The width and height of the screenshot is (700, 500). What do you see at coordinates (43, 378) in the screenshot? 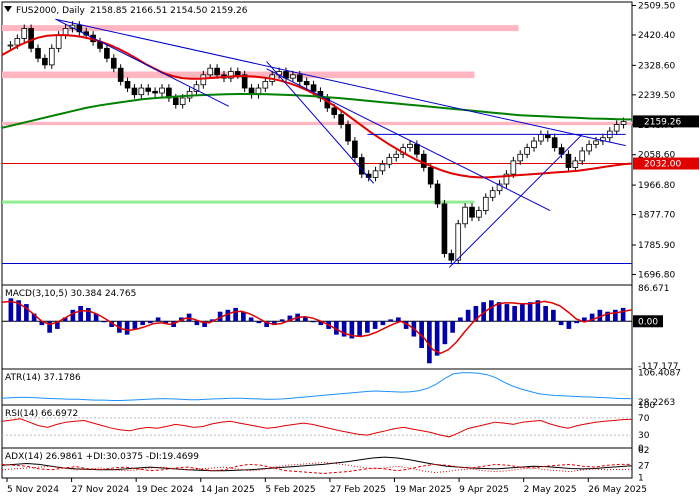
I see `indicator-label-atr: ATR(14) 37.1786` at bounding box center [43, 378].